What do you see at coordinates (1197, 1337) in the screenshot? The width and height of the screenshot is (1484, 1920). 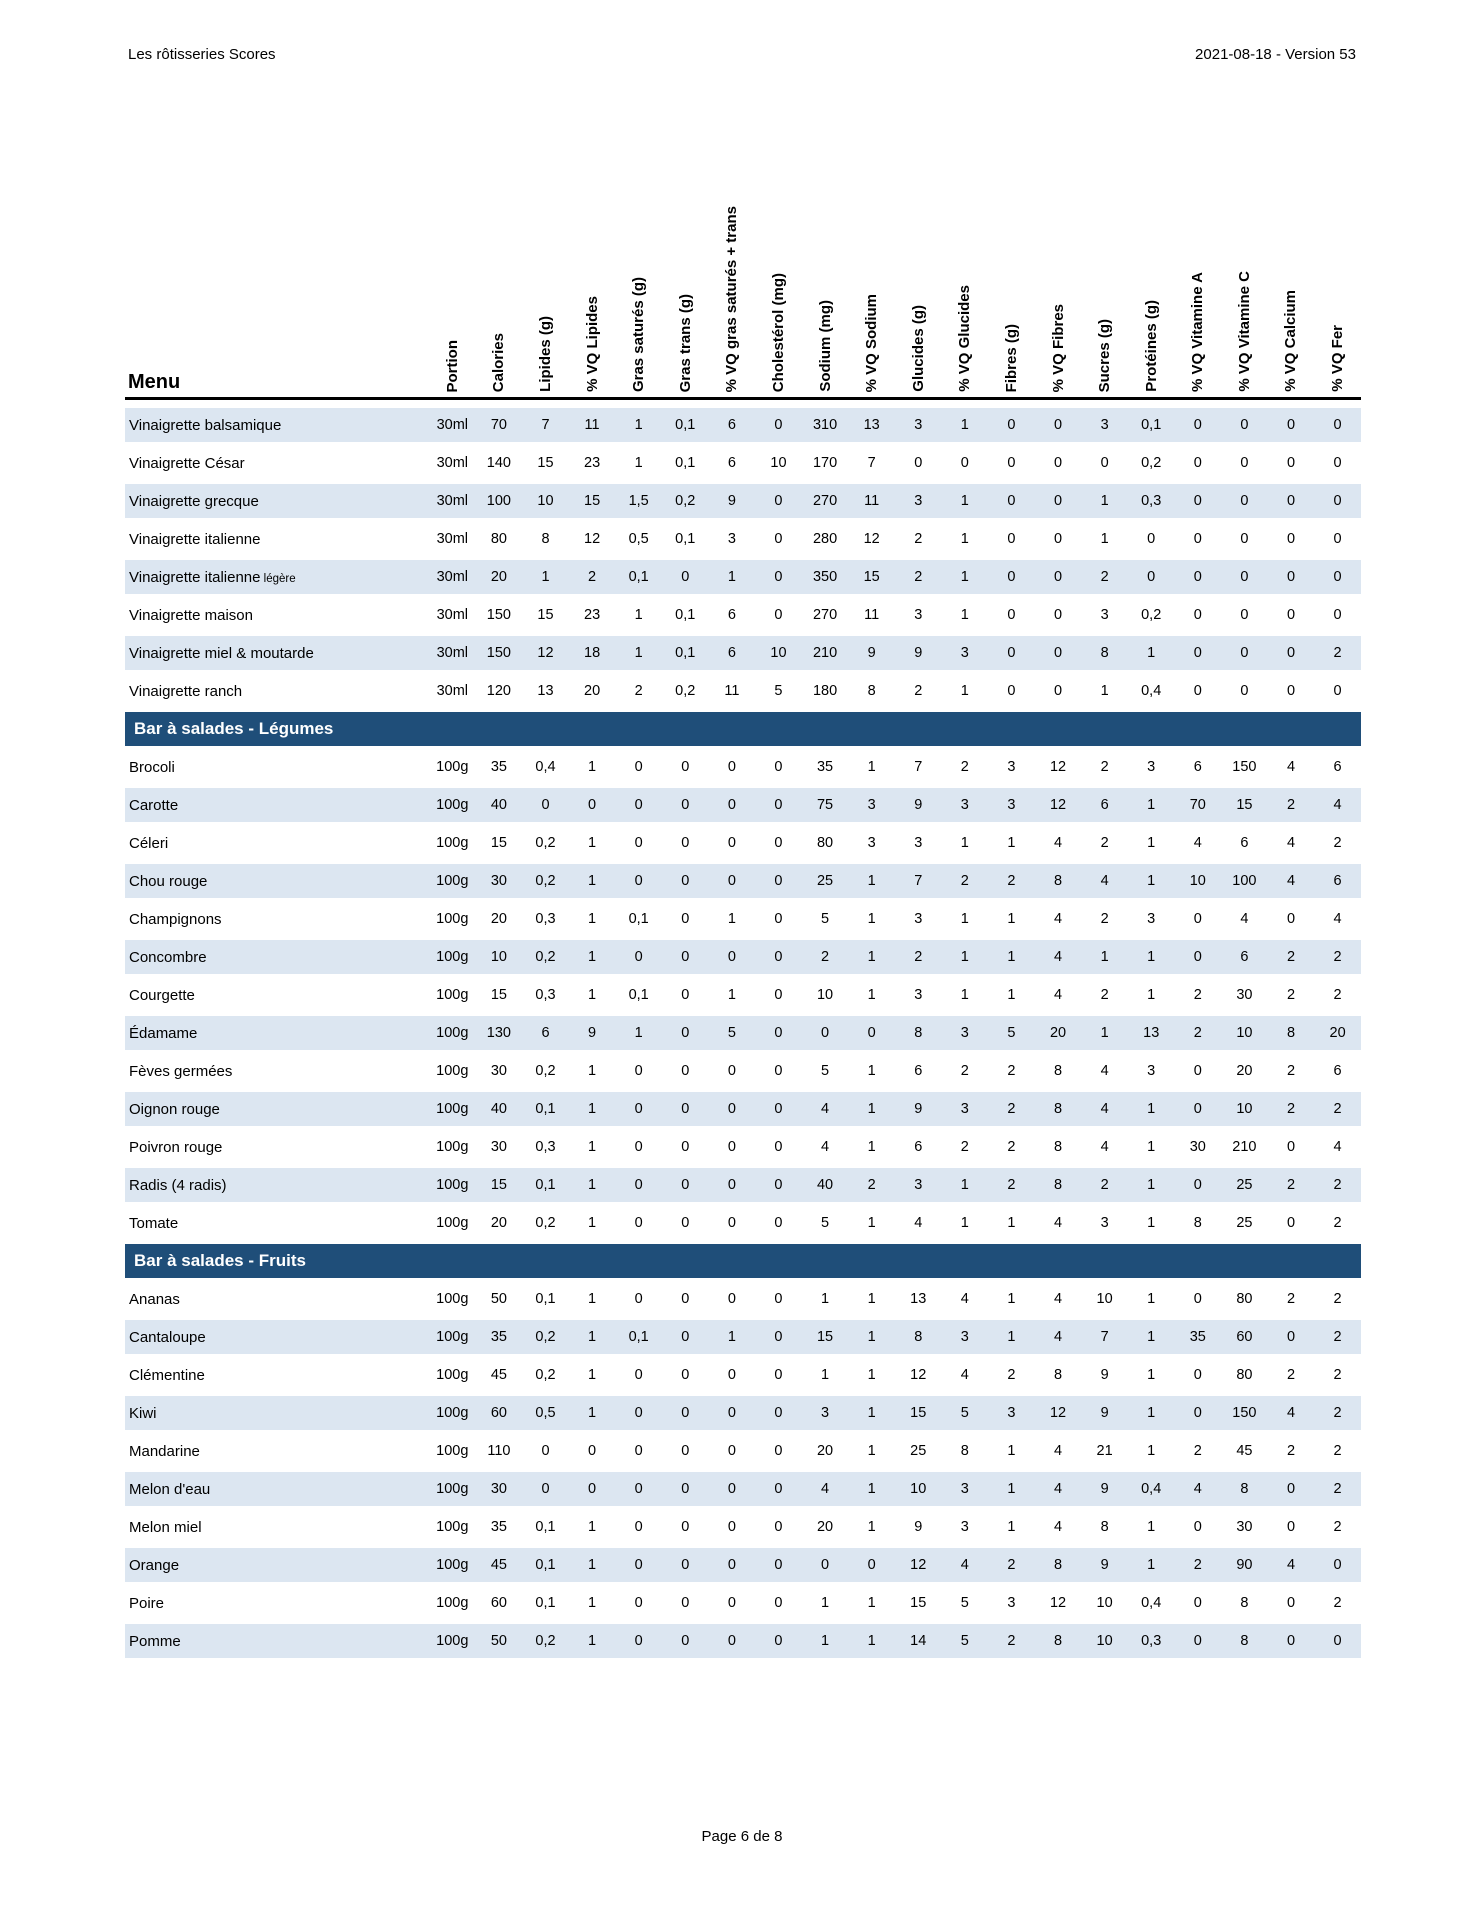 I see `value-cell: 35` at bounding box center [1197, 1337].